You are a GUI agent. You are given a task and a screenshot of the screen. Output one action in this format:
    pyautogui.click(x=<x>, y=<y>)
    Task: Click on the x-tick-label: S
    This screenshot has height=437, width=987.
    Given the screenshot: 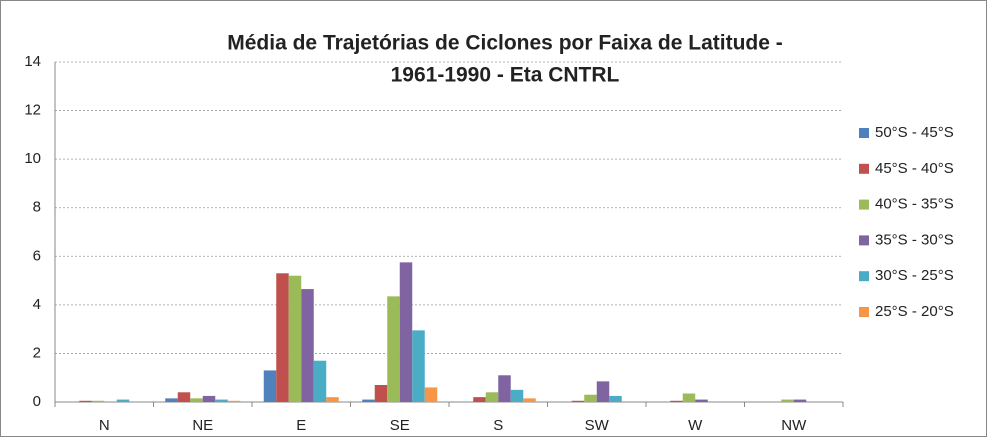 What is the action you would take?
    pyautogui.click(x=498, y=425)
    